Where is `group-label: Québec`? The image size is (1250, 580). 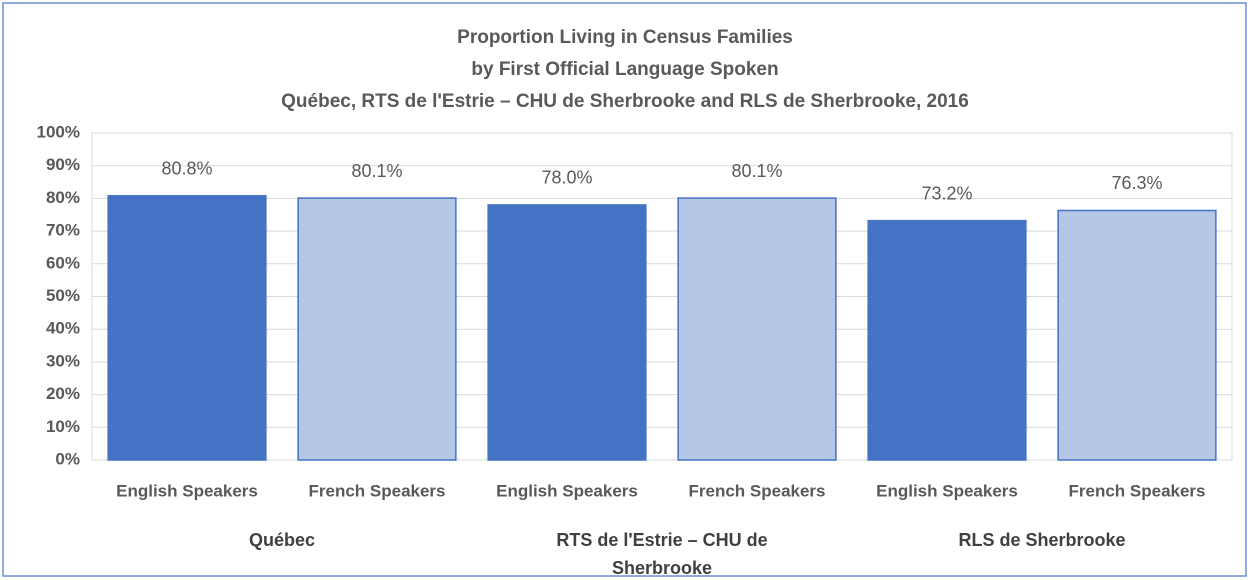 group-label: Québec is located at coordinates (282, 540).